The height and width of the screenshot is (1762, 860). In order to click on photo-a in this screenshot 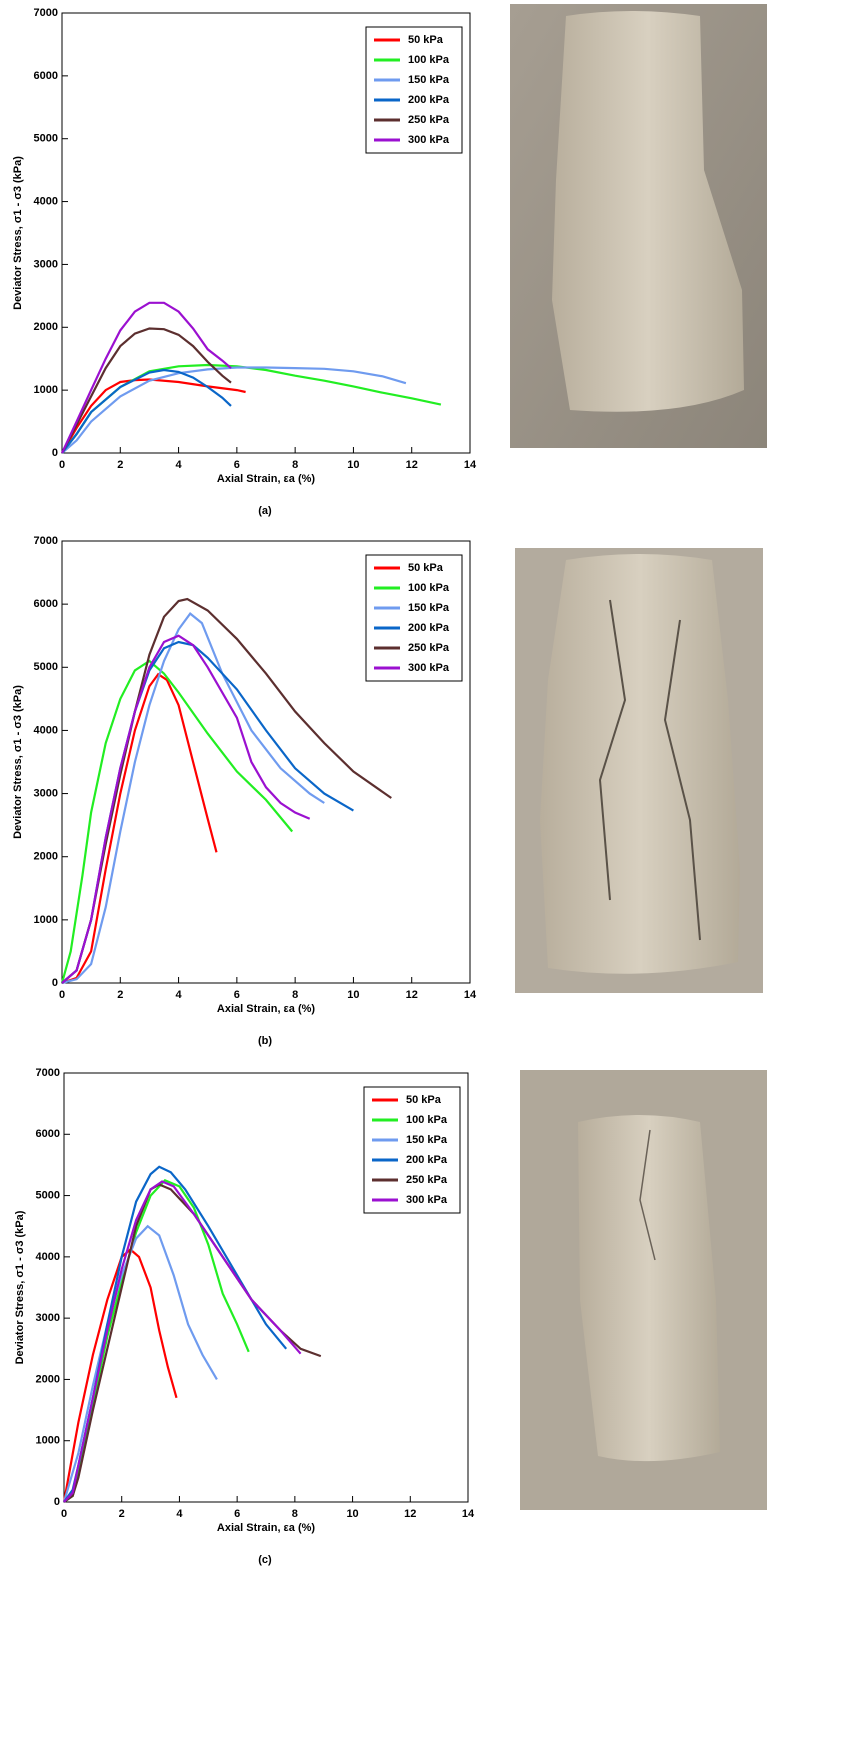, I will do `click(638, 226)`.